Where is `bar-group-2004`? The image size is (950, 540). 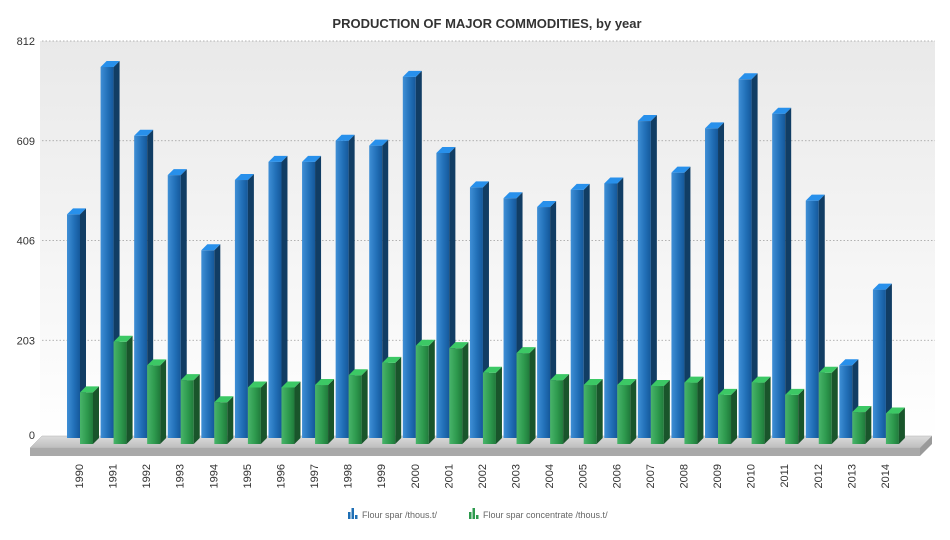 bar-group-2004 is located at coordinates (553, 322).